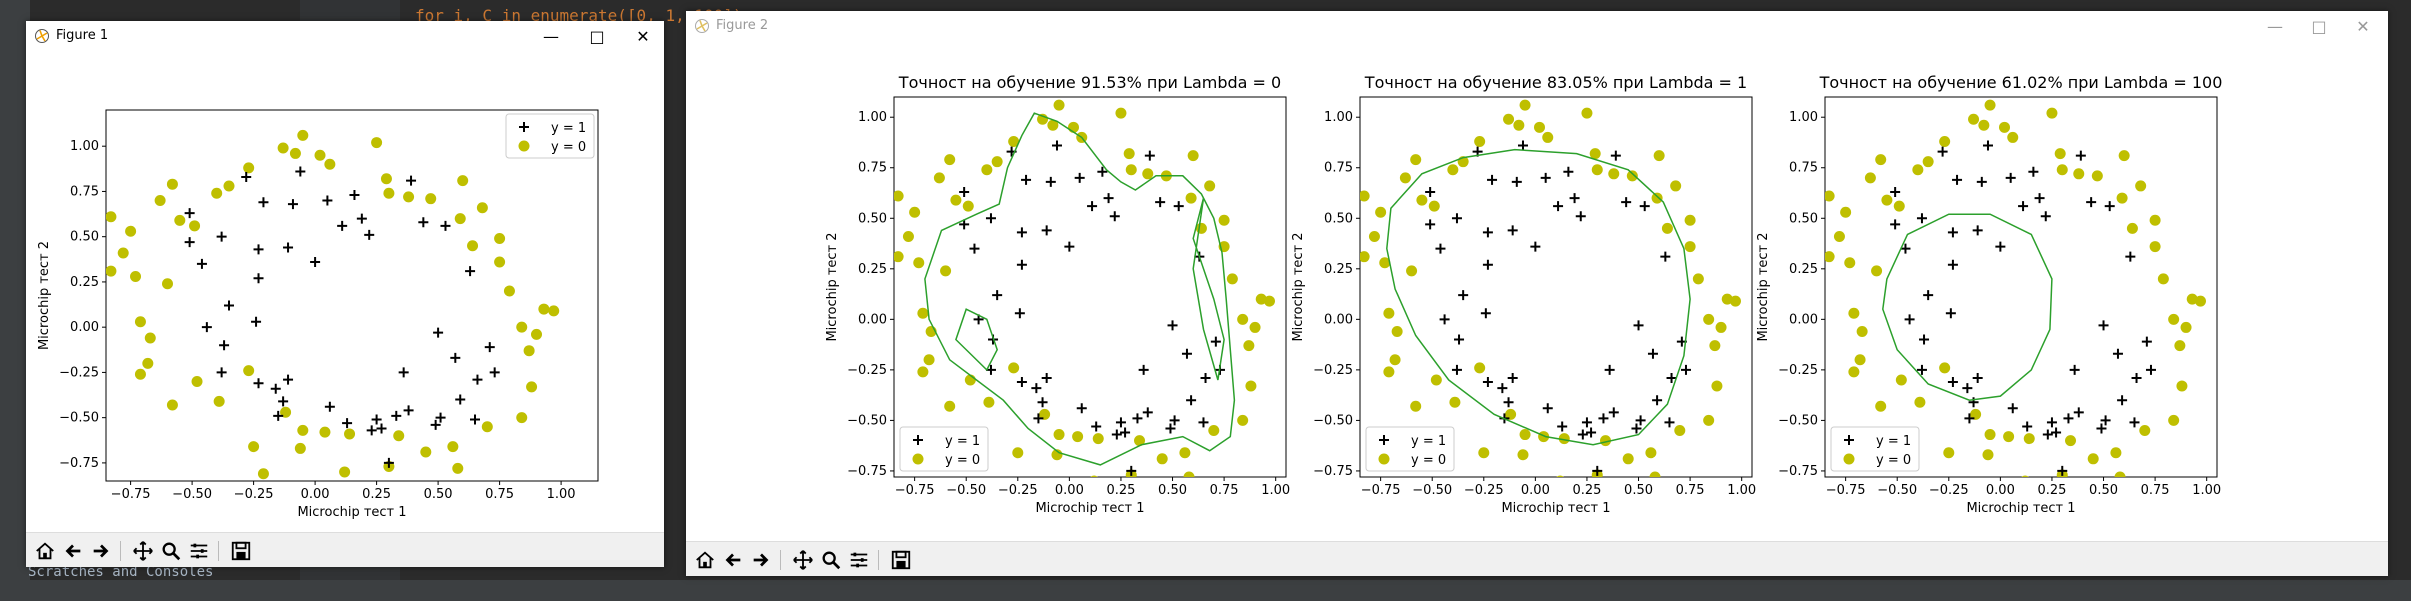 Image resolution: width=2411 pixels, height=601 pixels. I want to click on home-icon, so click(45, 551).